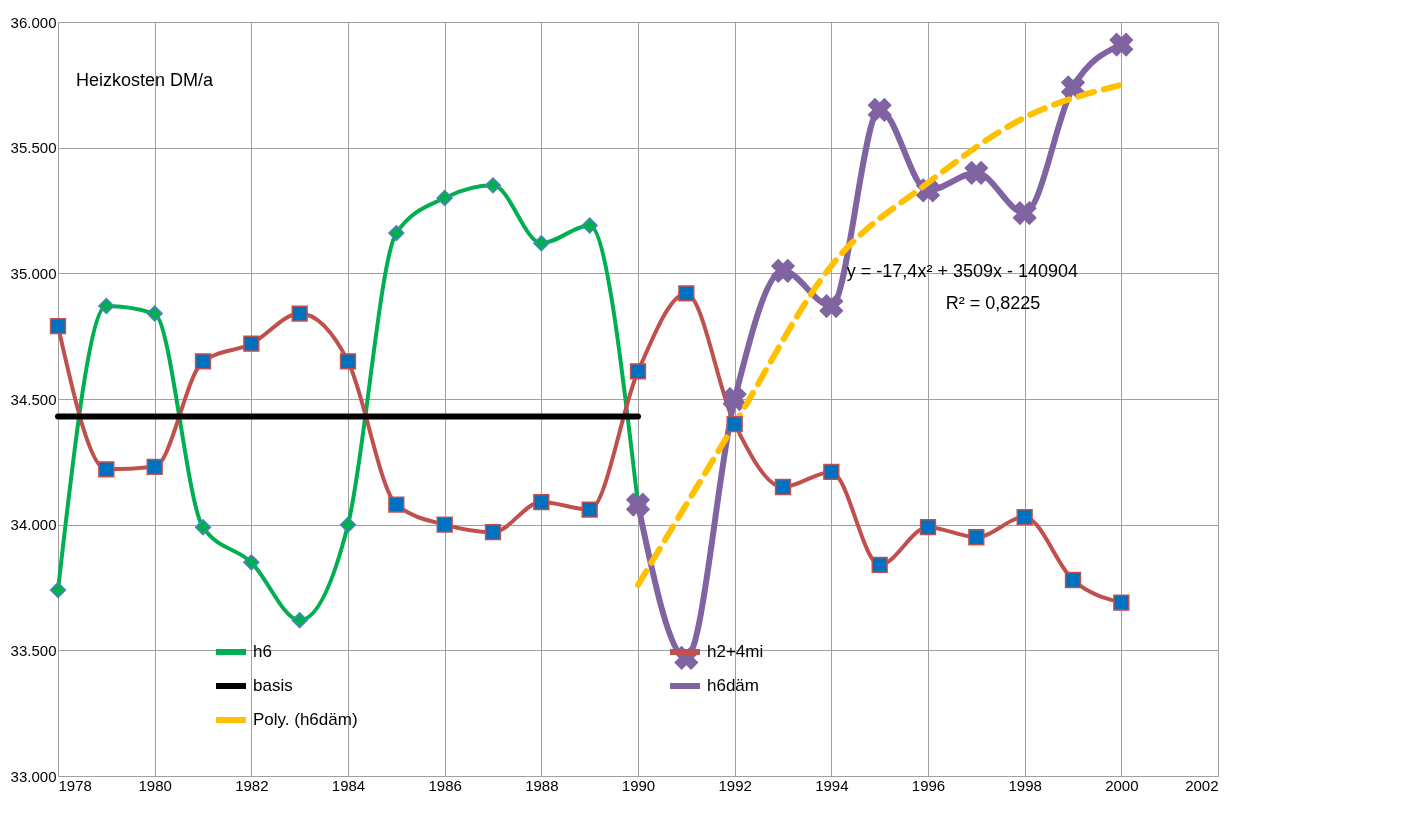  Describe the element at coordinates (145, 80) in the screenshot. I see `text: Heizkosten DM/a` at that location.